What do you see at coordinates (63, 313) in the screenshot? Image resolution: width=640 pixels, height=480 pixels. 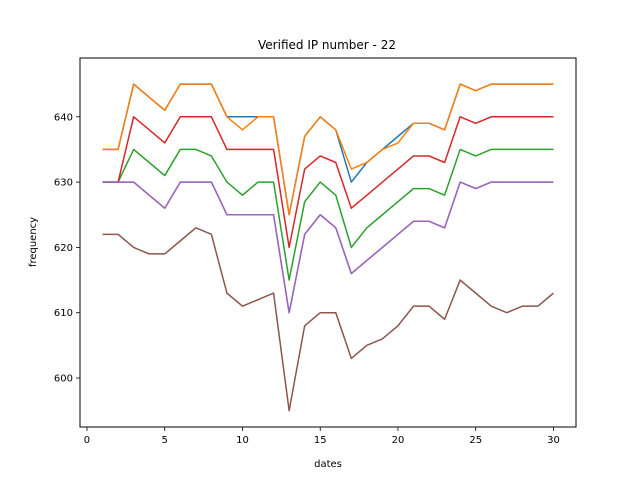 I see `y-tick-label: 610` at bounding box center [63, 313].